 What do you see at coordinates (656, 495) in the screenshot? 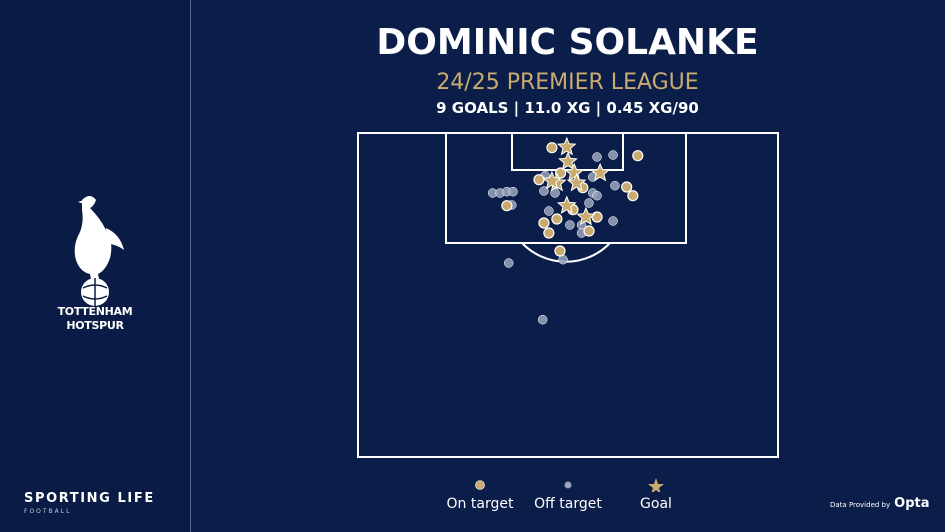
I see `legend-goal: Goal` at bounding box center [656, 495].